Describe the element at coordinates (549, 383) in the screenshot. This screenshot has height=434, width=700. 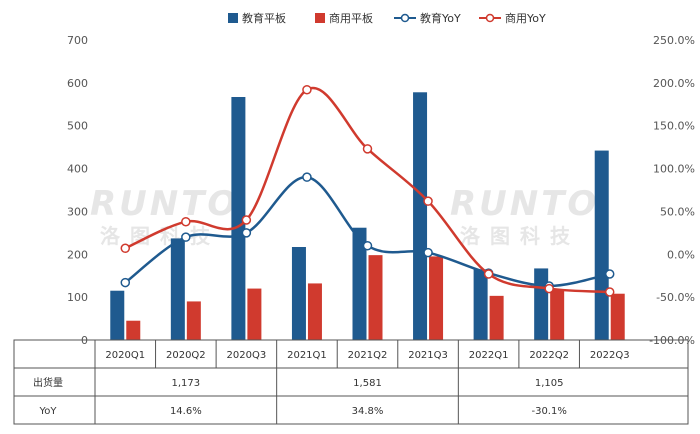
I see `table-cell: 1,105` at that location.